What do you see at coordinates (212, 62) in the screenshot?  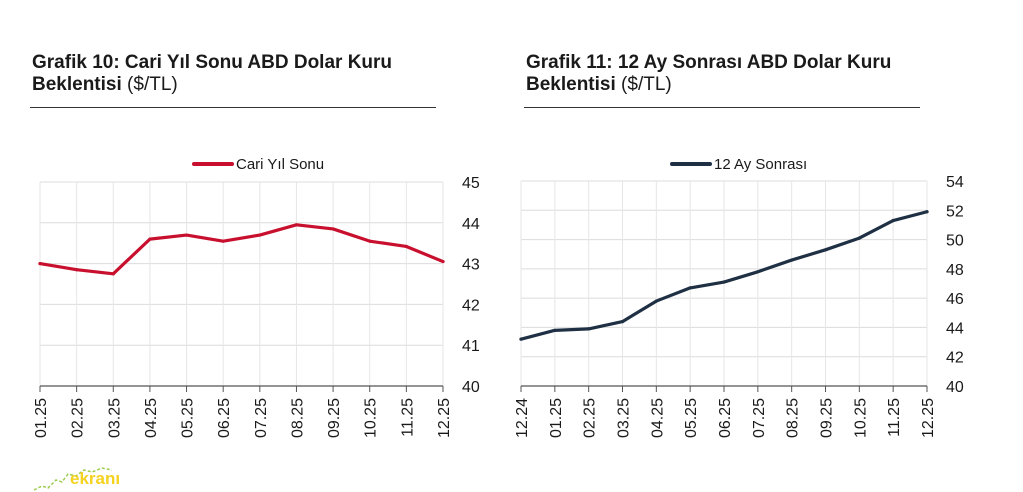 I see `chart10-title-bold-line1: Grafik 10: Cari Yıl Sonu ABD Dolar Kuru` at bounding box center [212, 62].